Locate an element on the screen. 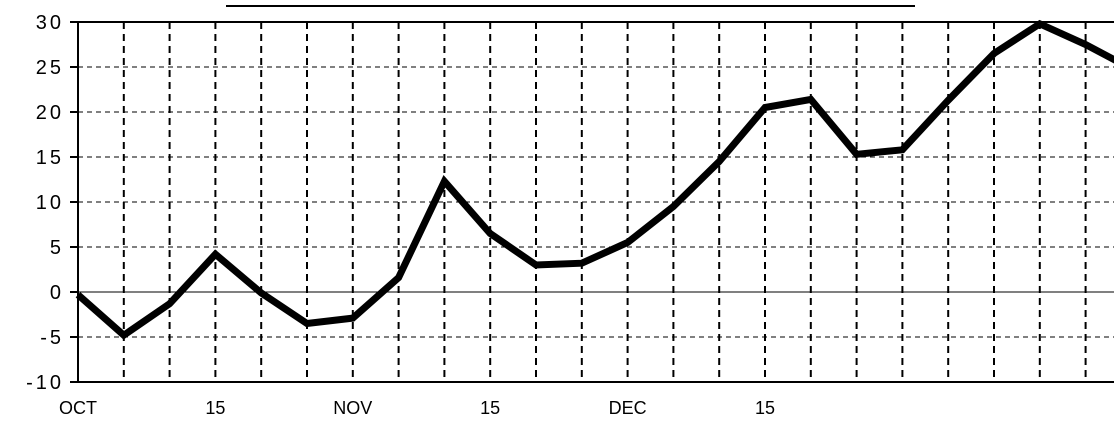  y-tick-label: 5 is located at coordinates (57, 248).